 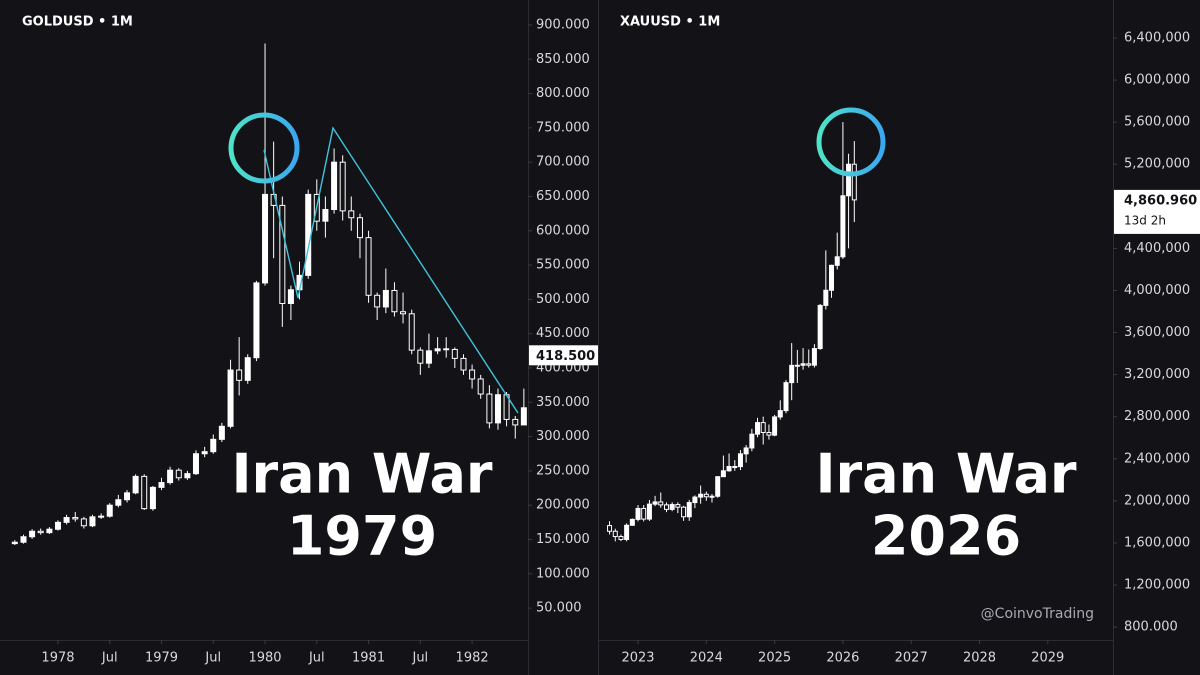 What do you see at coordinates (911, 658) in the screenshot?
I see `x-tick-label: 2027` at bounding box center [911, 658].